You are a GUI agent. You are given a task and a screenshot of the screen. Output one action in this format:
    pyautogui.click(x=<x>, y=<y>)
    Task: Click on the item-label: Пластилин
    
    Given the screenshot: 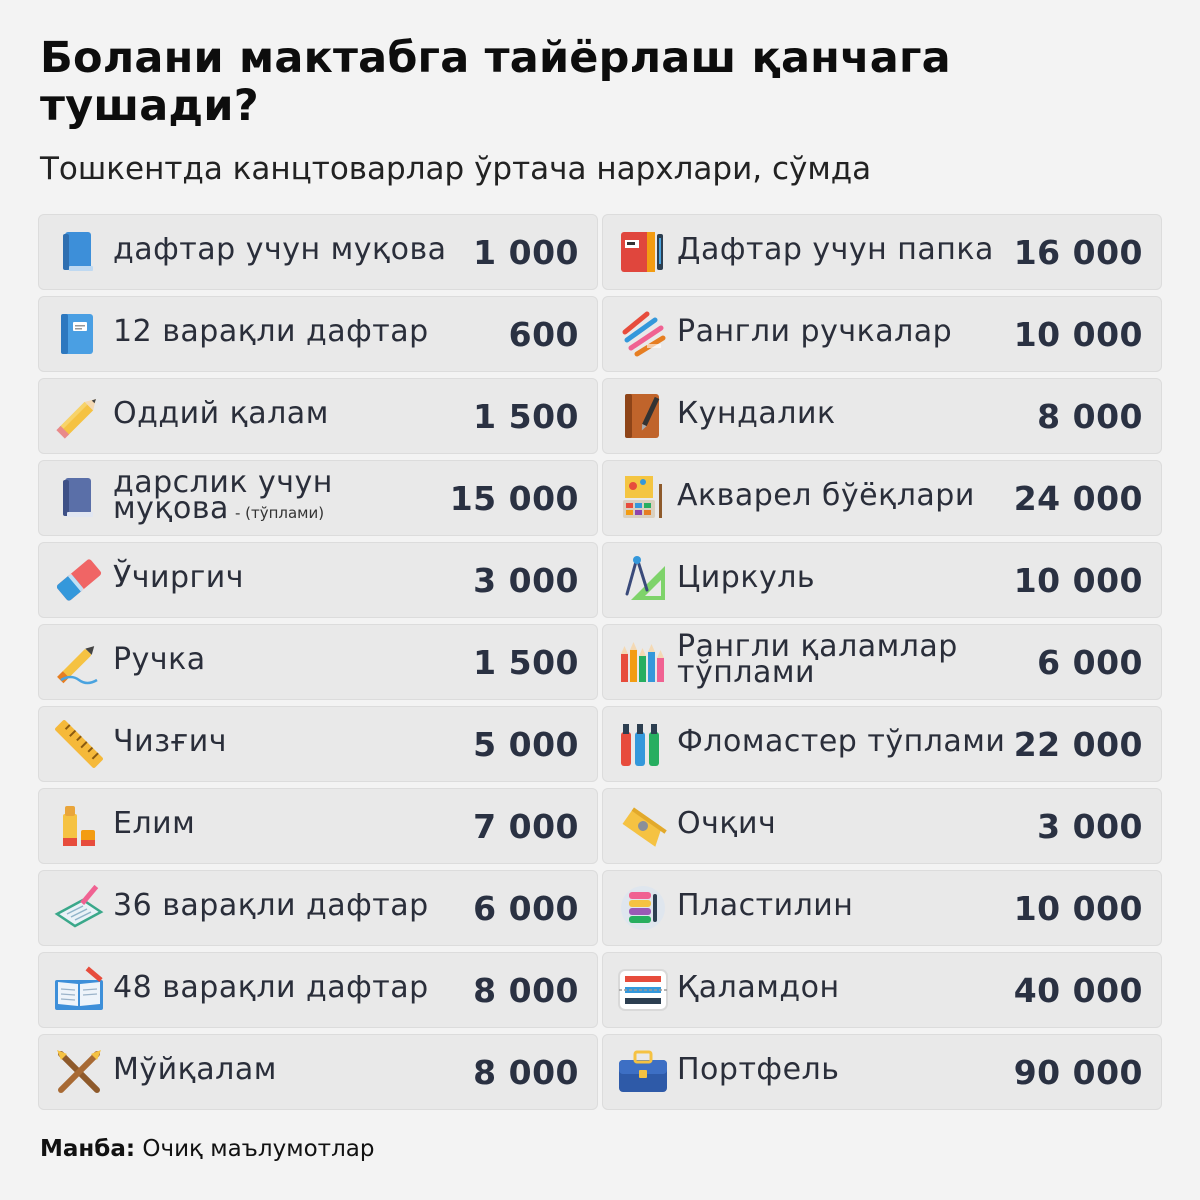 What is the action you would take?
    pyautogui.click(x=765, y=905)
    